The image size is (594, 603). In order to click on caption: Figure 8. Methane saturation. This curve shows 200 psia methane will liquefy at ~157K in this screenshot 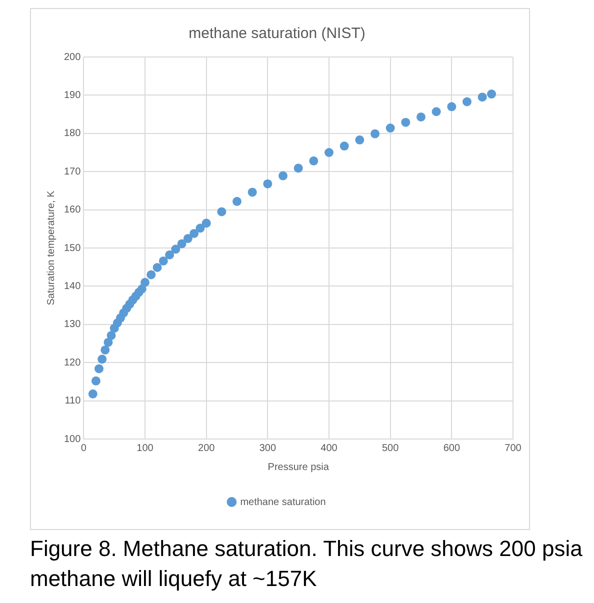, I will do `click(307, 564)`.